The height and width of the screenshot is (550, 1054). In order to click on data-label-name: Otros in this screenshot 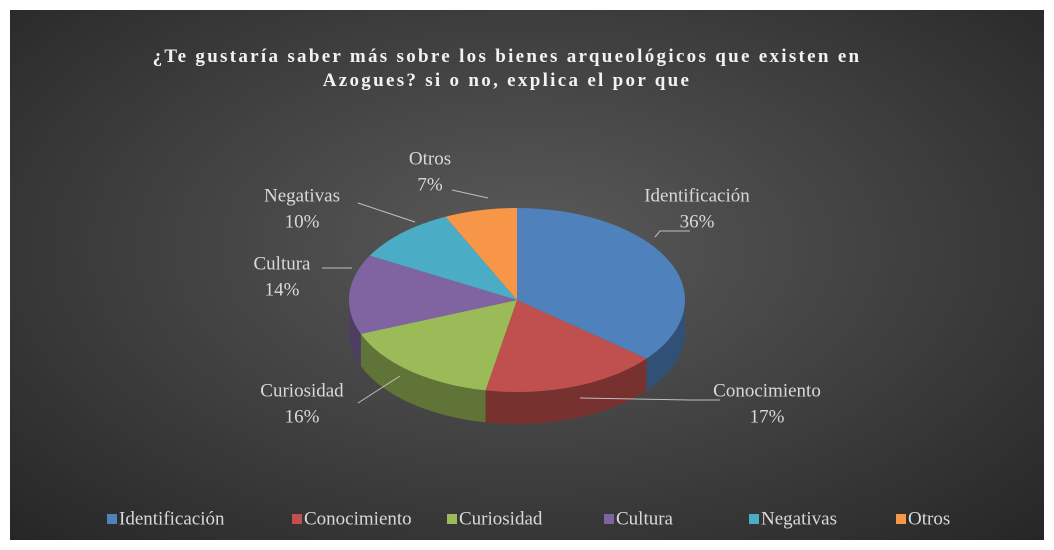, I will do `click(430, 158)`.